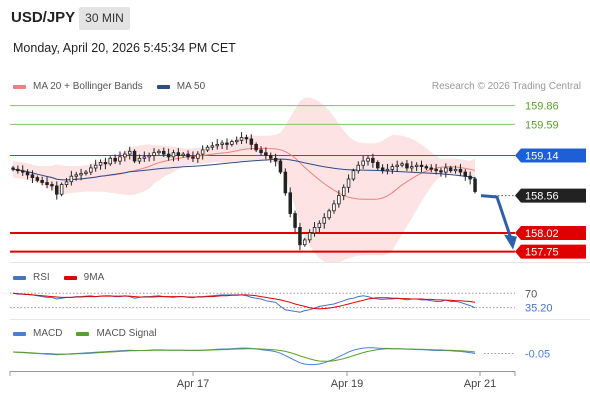  I want to click on macd-level-label: -0.05, so click(537, 355).